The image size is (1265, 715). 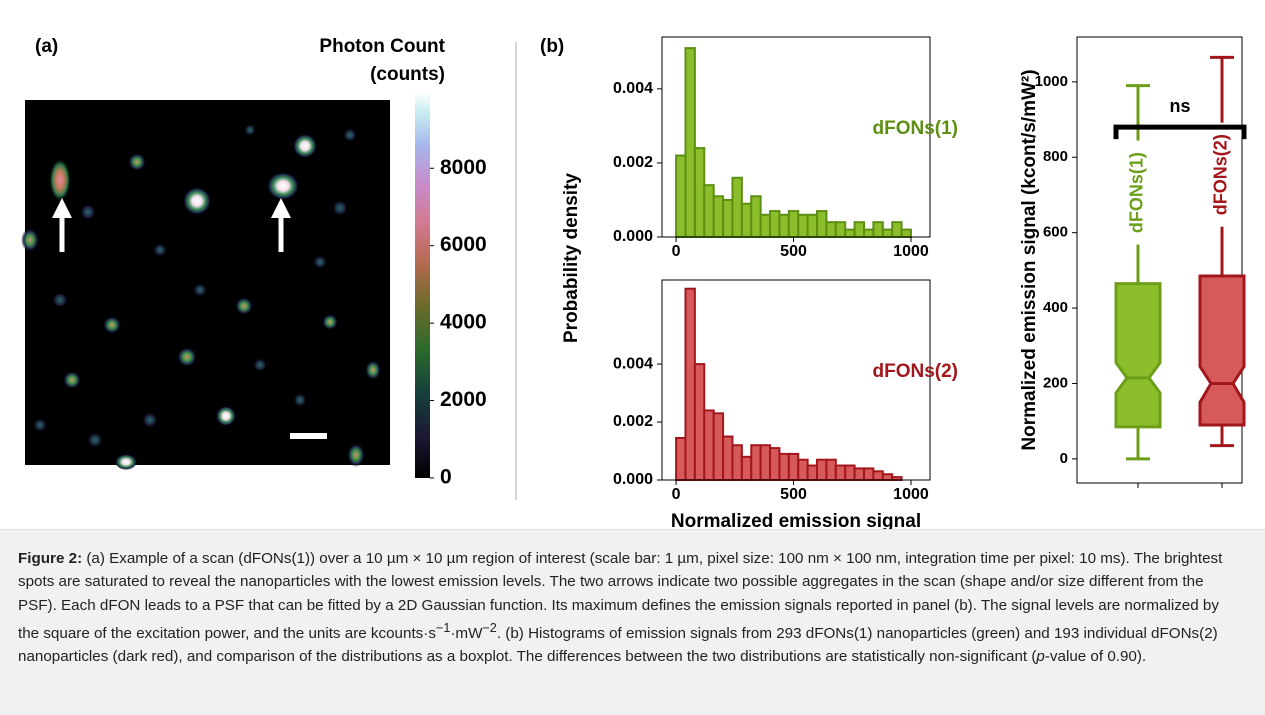 I want to click on colorbar-label: (counts), so click(x=407, y=74).